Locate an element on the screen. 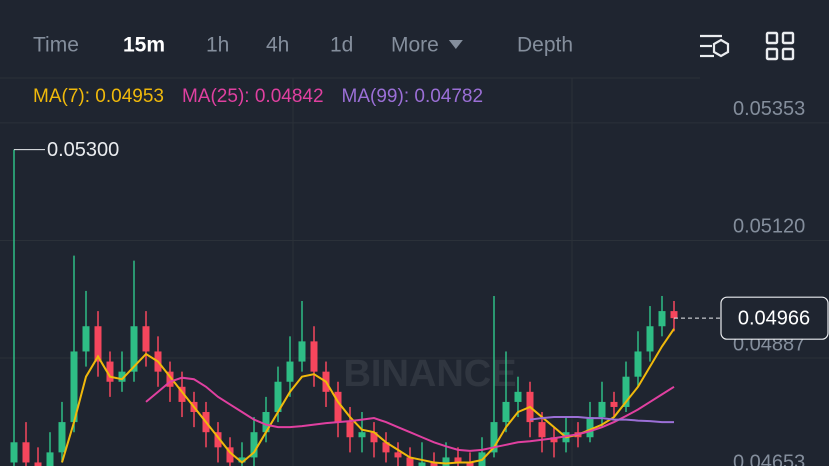 This screenshot has width=829, height=466. ma-value: 0.04782 is located at coordinates (448, 96).